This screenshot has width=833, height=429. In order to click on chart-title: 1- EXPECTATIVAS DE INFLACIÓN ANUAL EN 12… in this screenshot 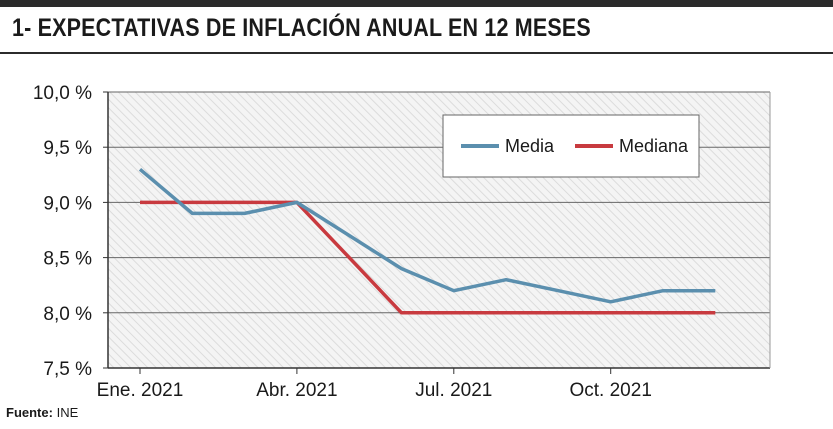, I will do `click(301, 28)`.